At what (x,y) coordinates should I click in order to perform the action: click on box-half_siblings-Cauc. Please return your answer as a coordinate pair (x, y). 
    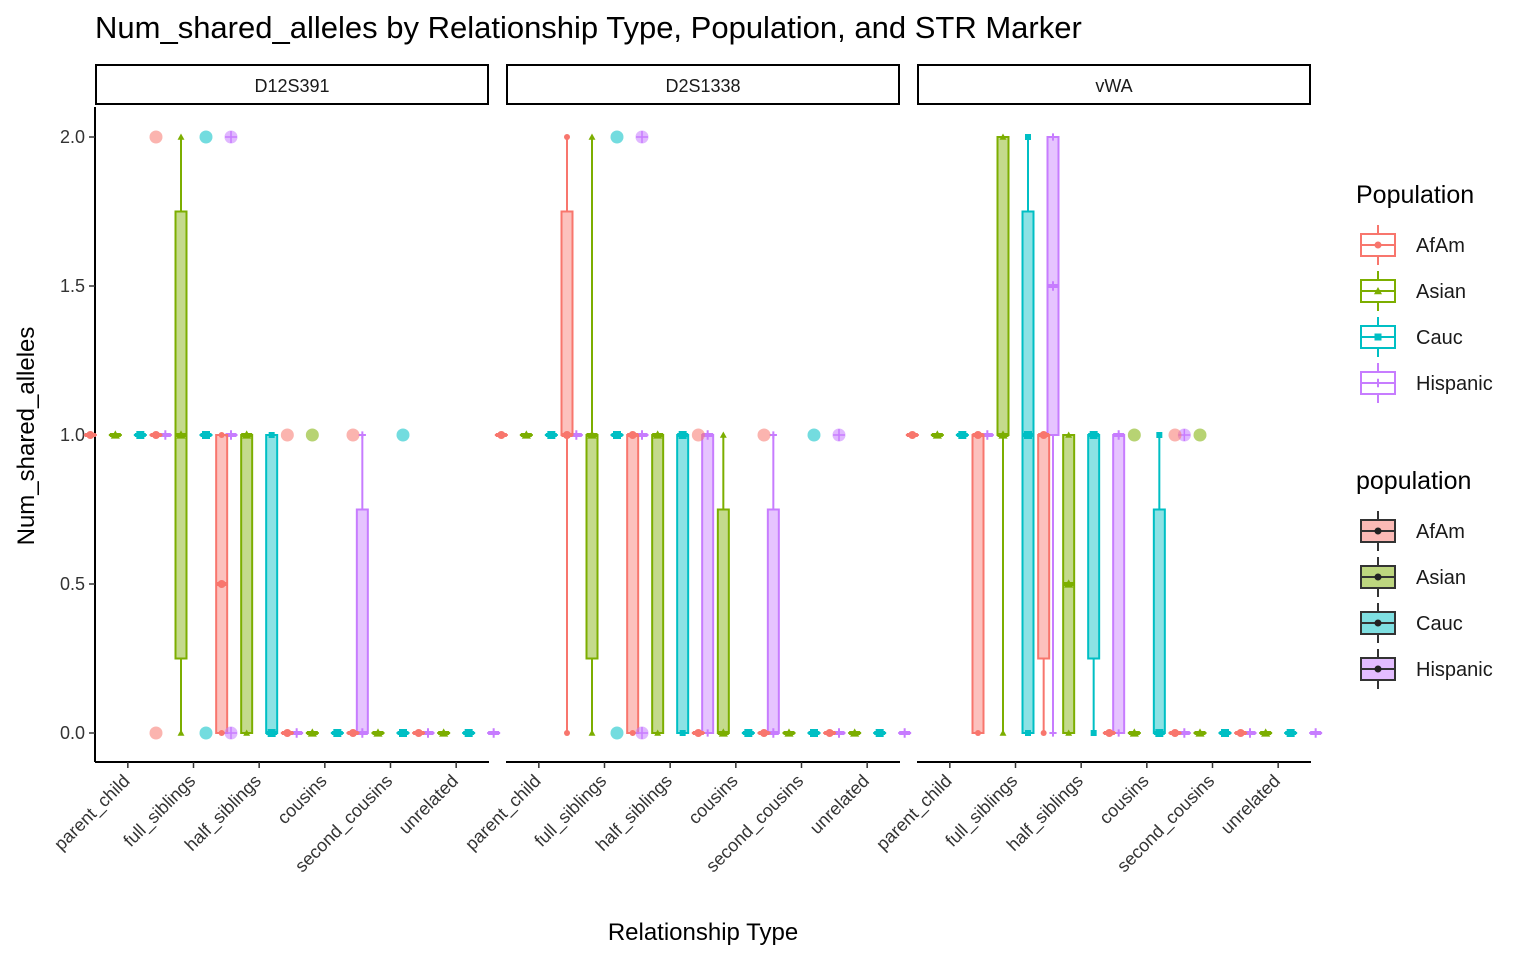
    Looking at the image, I should click on (683, 583).